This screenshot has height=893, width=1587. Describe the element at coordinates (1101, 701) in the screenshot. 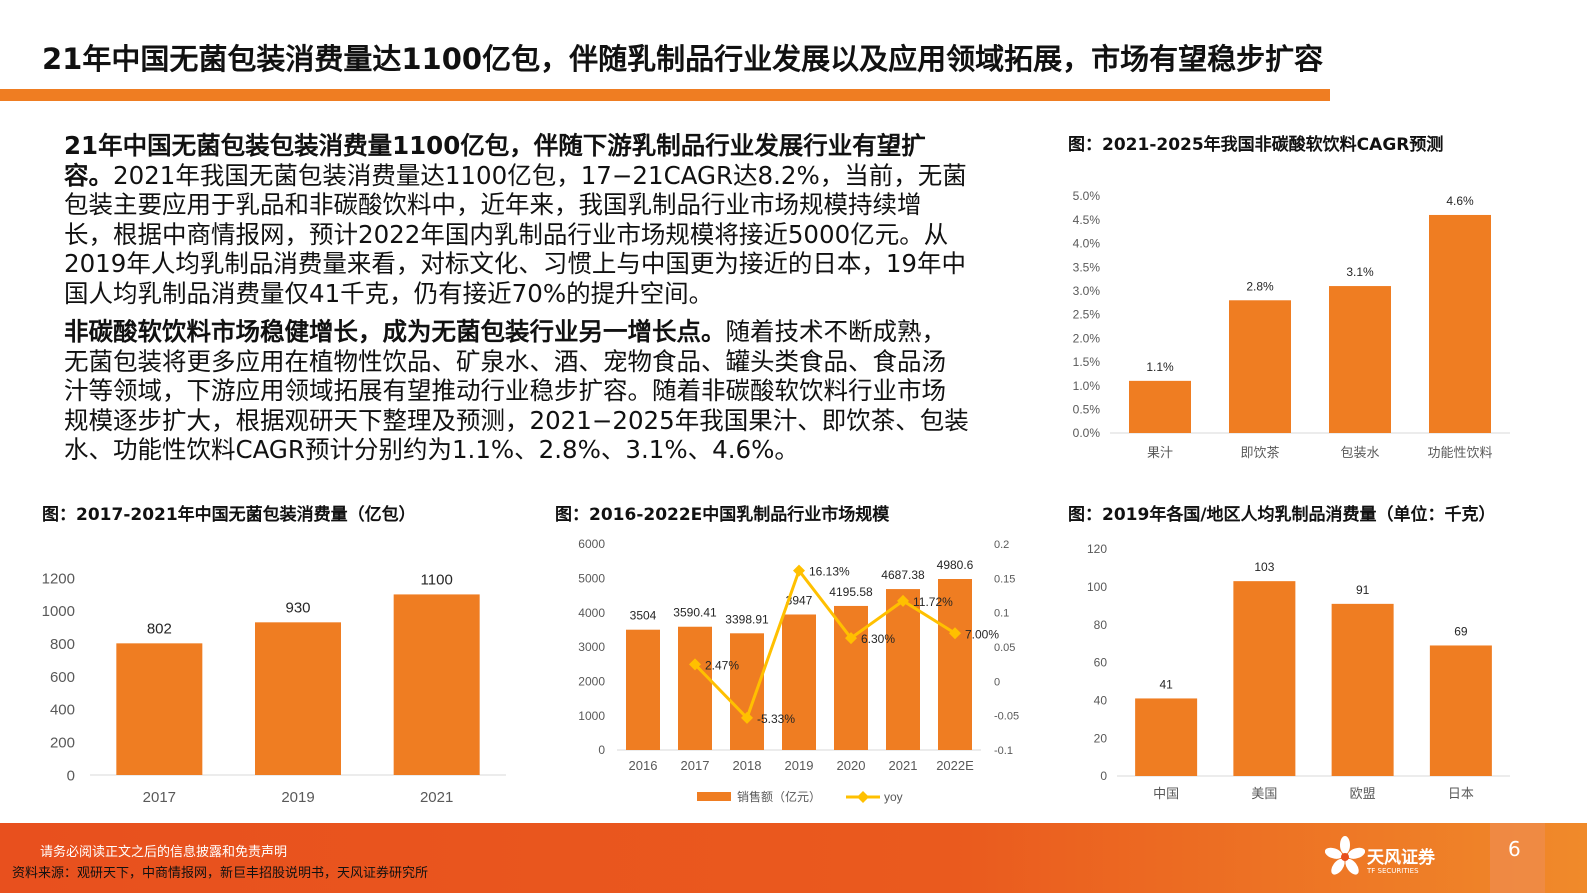

I see `percap-ytick-label: 40` at that location.